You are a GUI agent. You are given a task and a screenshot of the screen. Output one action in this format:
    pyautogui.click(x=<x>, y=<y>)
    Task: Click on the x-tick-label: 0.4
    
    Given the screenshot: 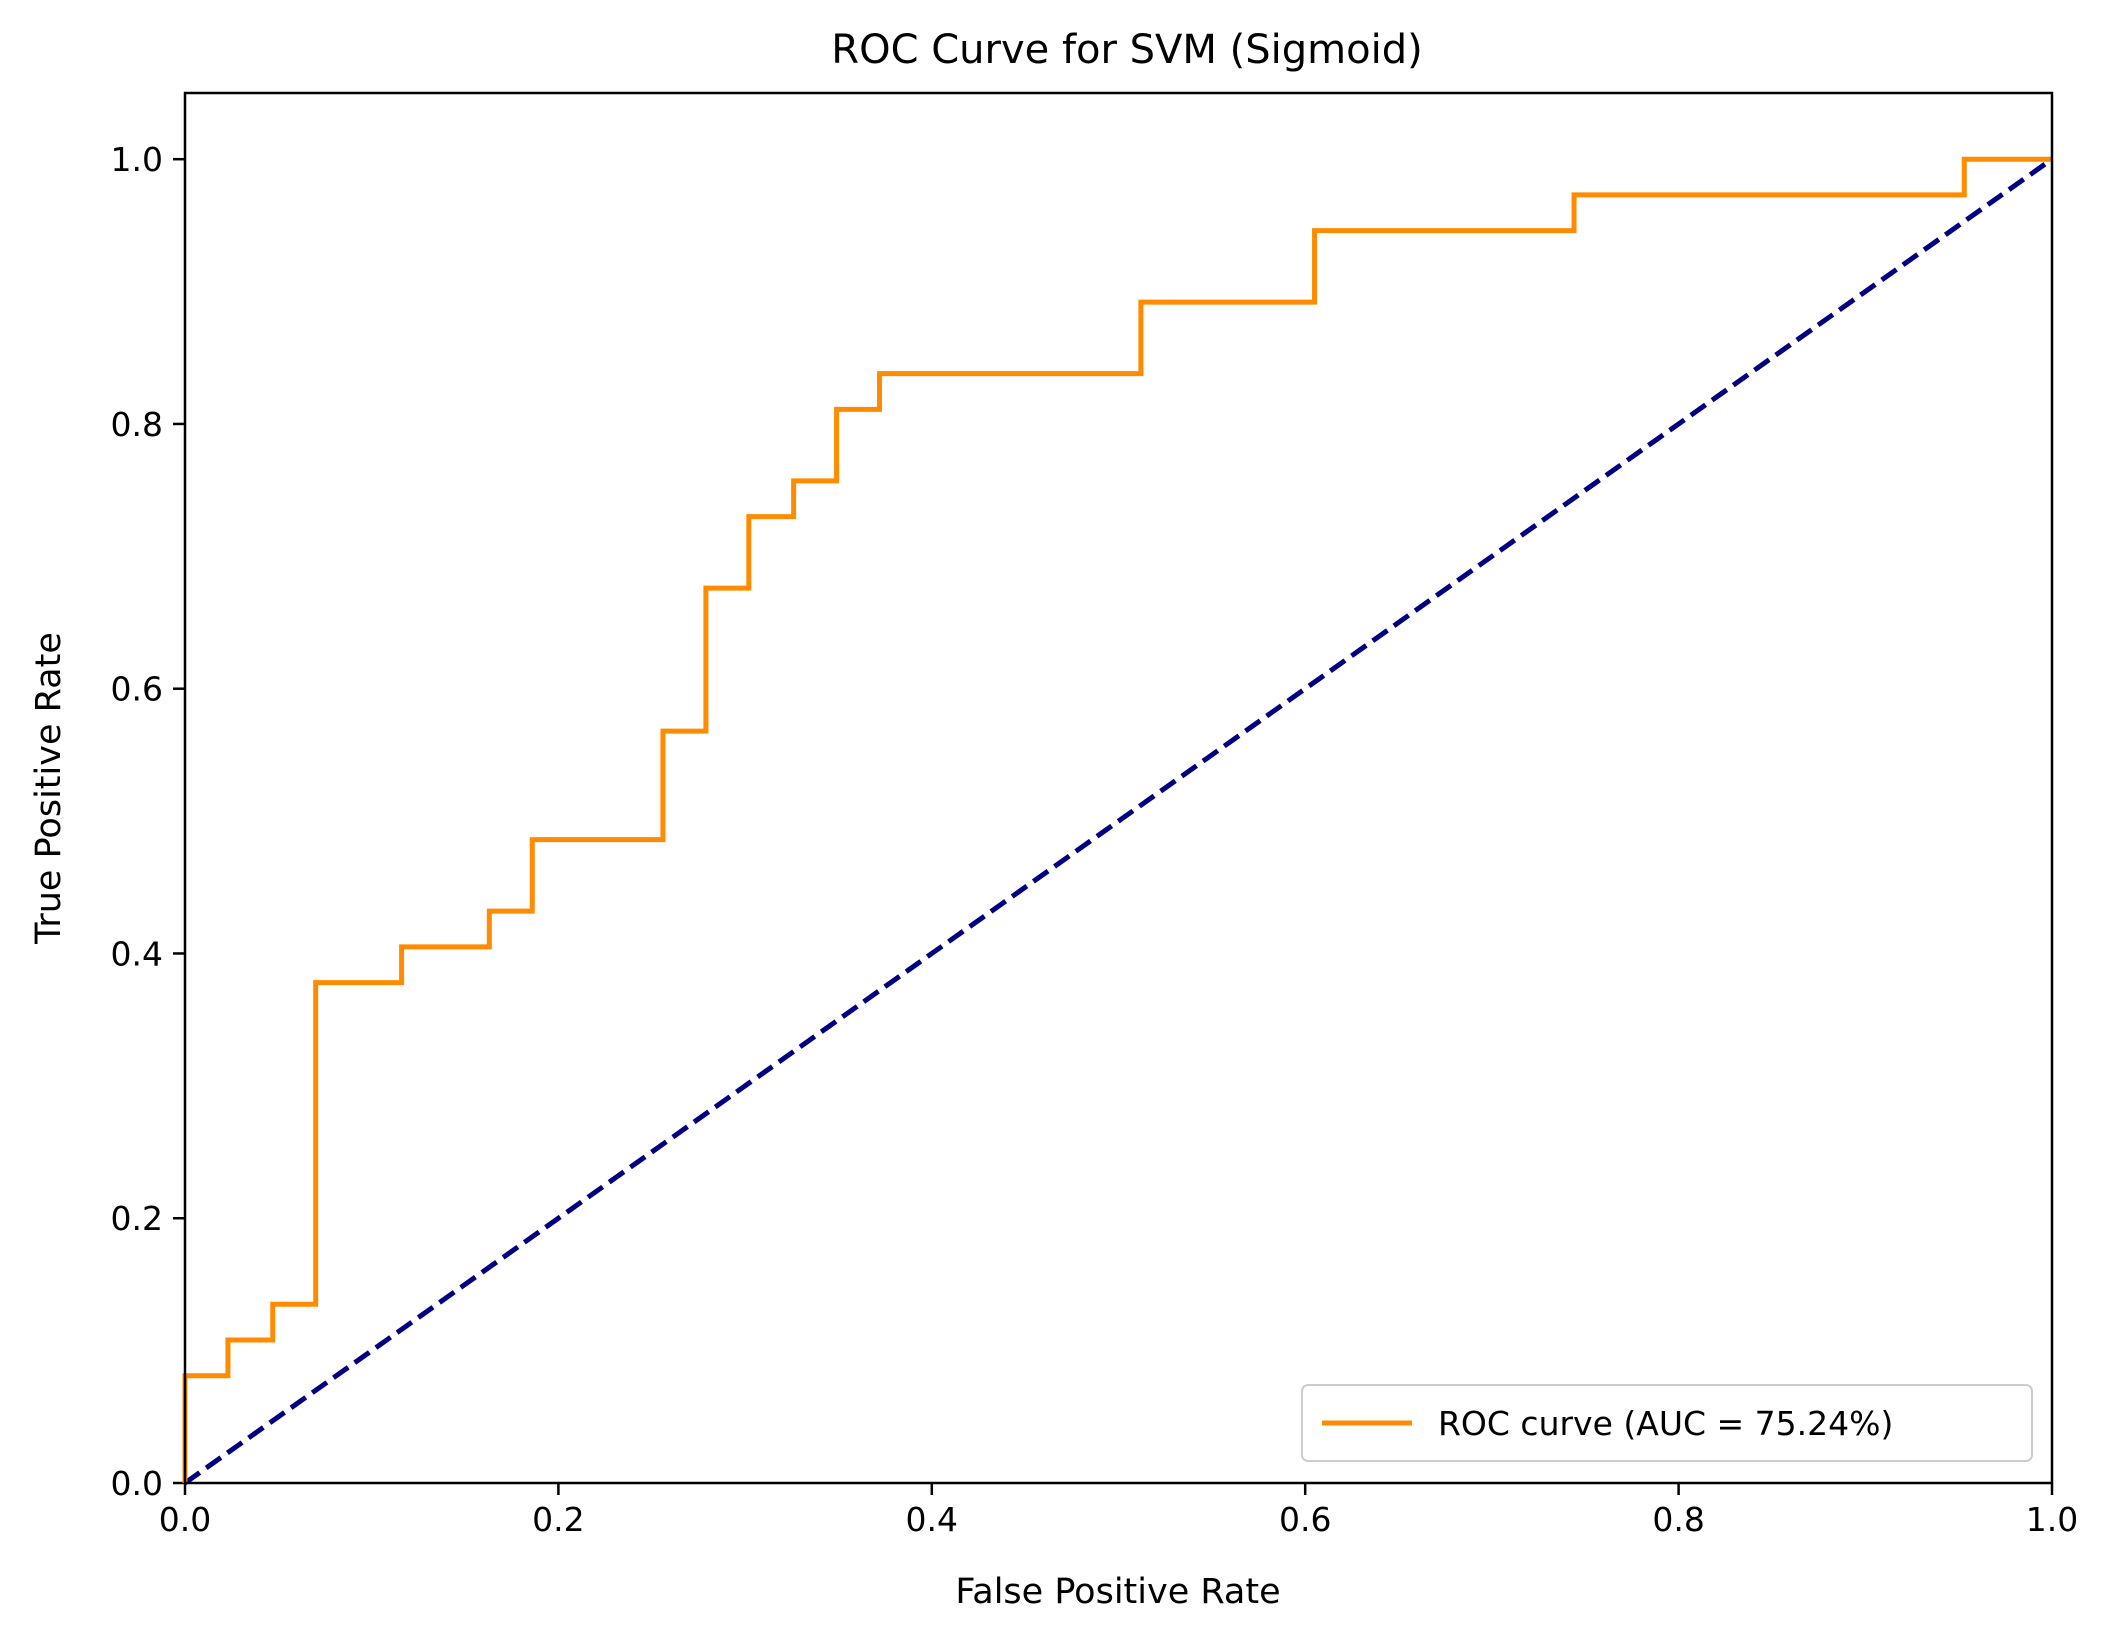 What is the action you would take?
    pyautogui.click(x=932, y=1519)
    